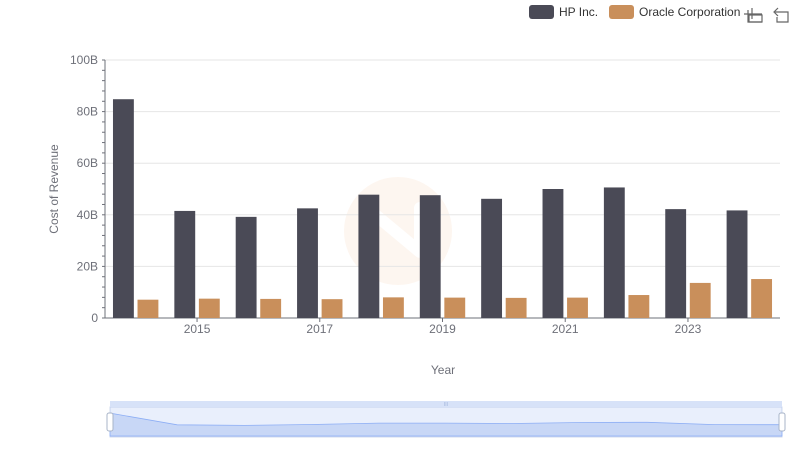 This screenshot has width=800, height=461. What do you see at coordinates (492, 258) in the screenshot?
I see `bar-hp-2020` at bounding box center [492, 258].